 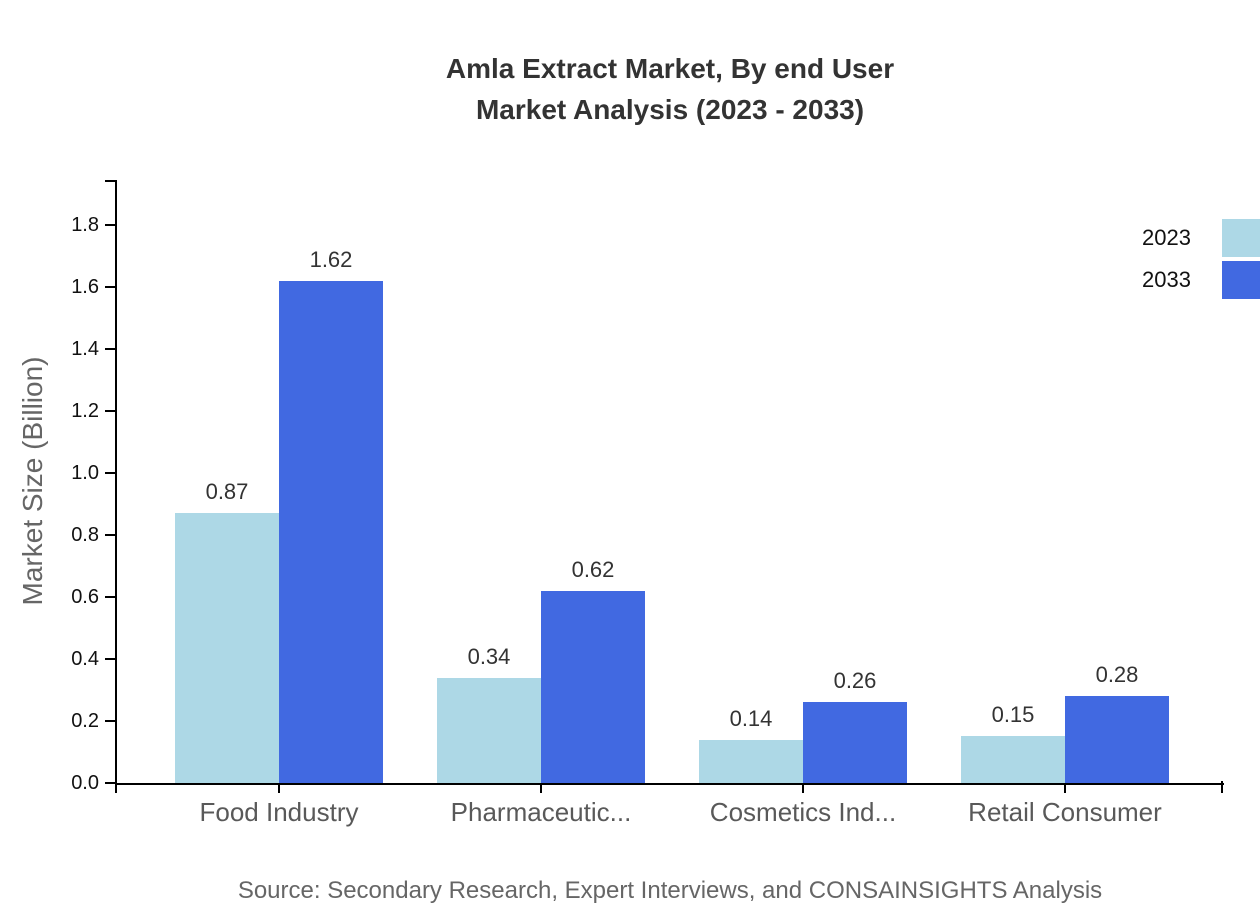 I want to click on bar-value-label: 0.28, so click(x=1117, y=674).